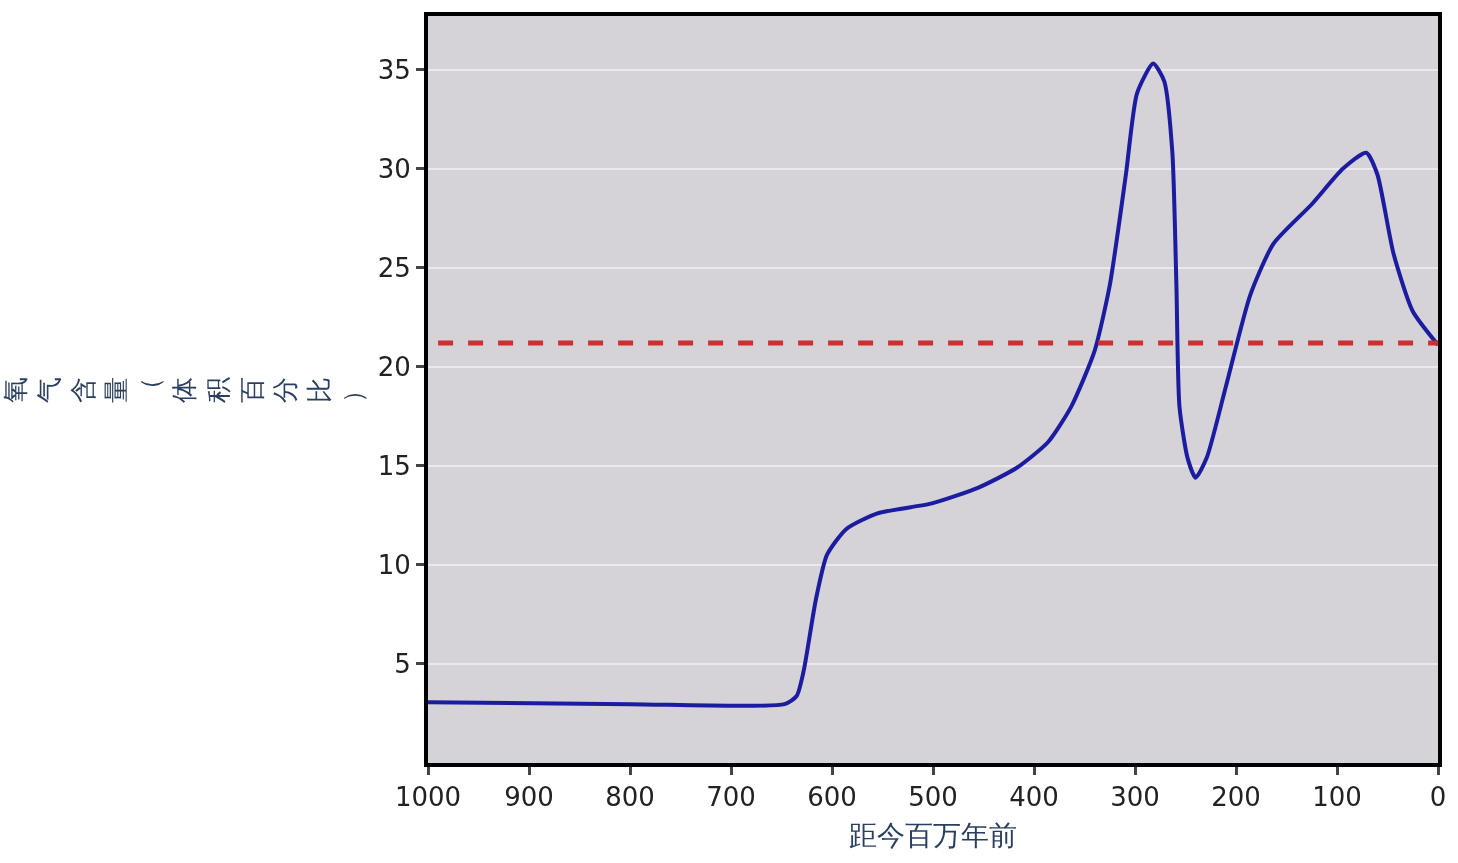  What do you see at coordinates (394, 168) in the screenshot?
I see `y-tick-label: 30` at bounding box center [394, 168].